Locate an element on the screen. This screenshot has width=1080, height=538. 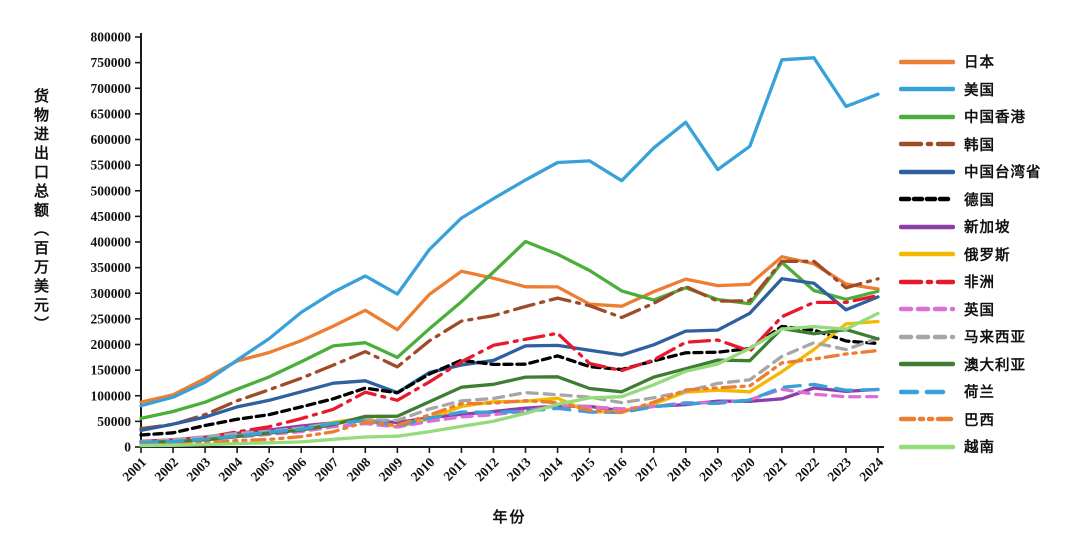
legend-swatch-south-korea is located at coordinates (927, 144).